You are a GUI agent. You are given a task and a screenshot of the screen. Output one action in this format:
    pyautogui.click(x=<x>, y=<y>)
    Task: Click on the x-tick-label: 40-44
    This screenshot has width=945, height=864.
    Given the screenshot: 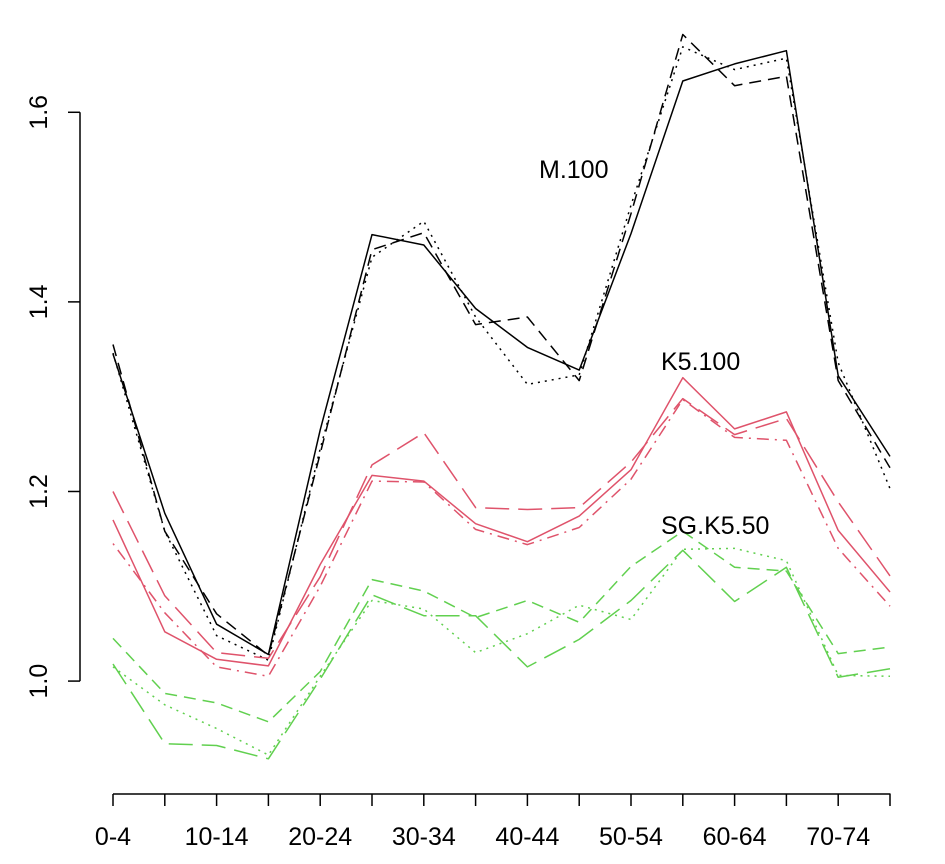 What is the action you would take?
    pyautogui.click(x=527, y=837)
    